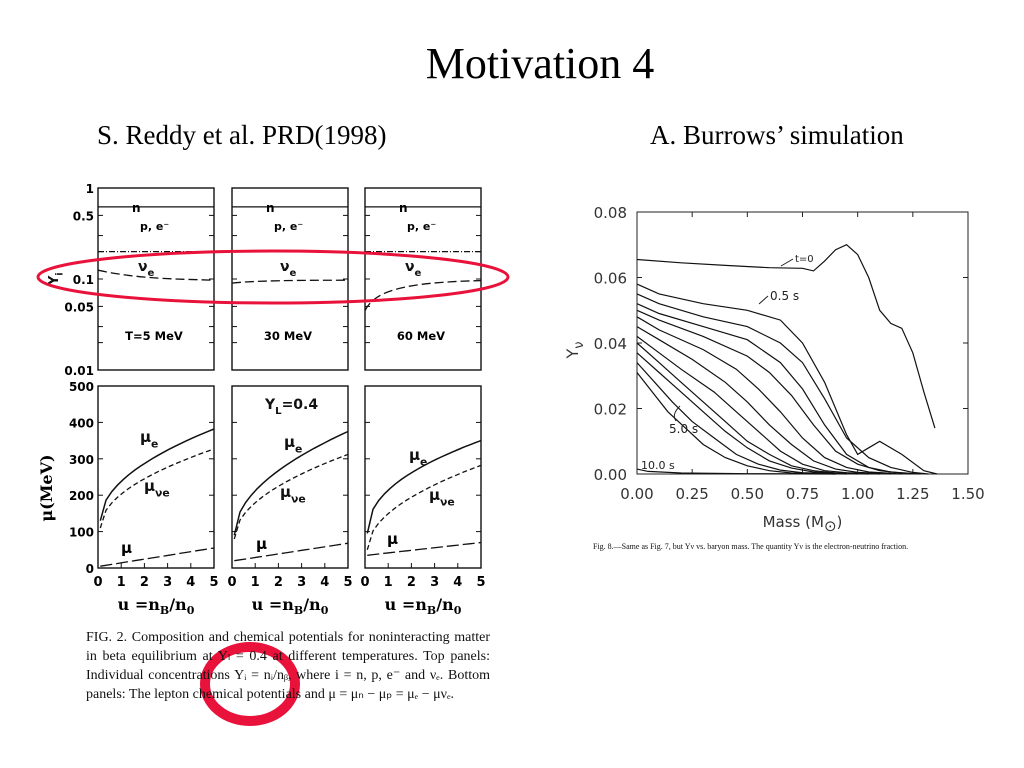 Image resolution: width=1024 pixels, height=768 pixels. What do you see at coordinates (967, 494) in the screenshot?
I see `x-tick-label: 1.50` at bounding box center [967, 494].